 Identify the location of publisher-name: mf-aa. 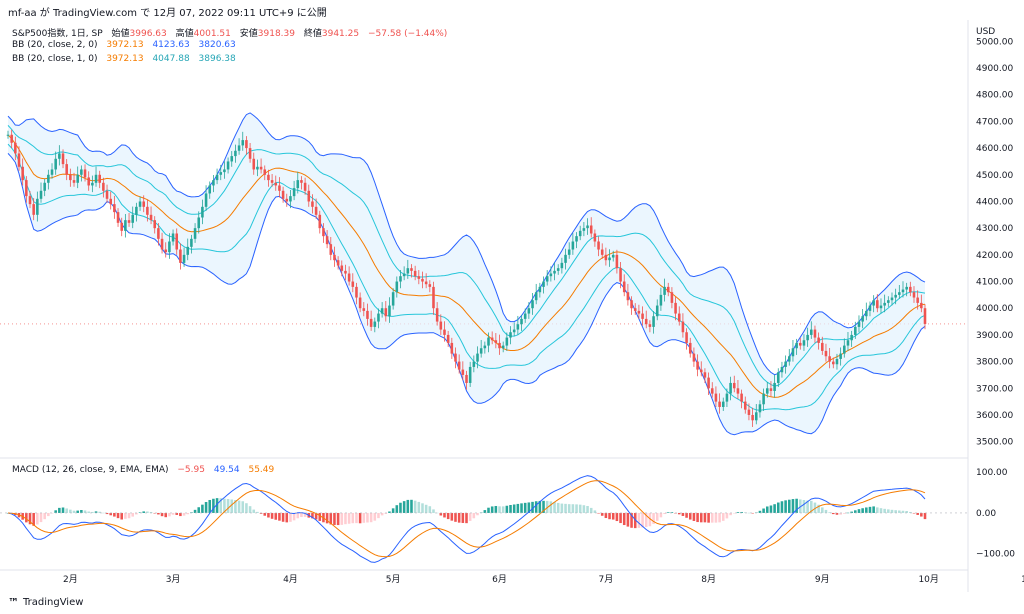
(22, 13).